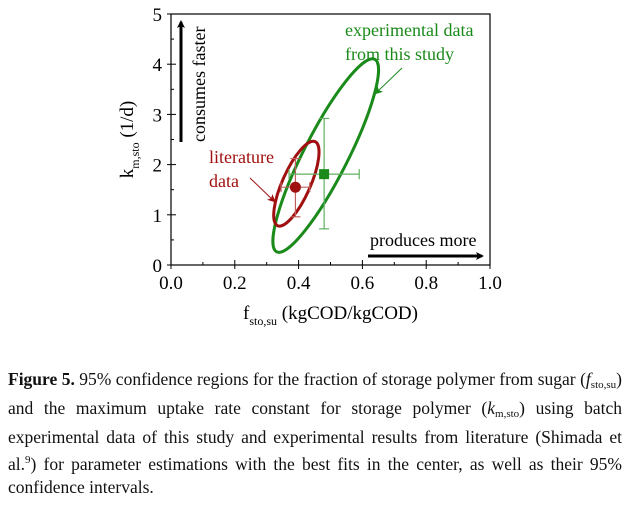 This screenshot has height=524, width=634. I want to click on y-axis-symbol: k, so click(127, 173).